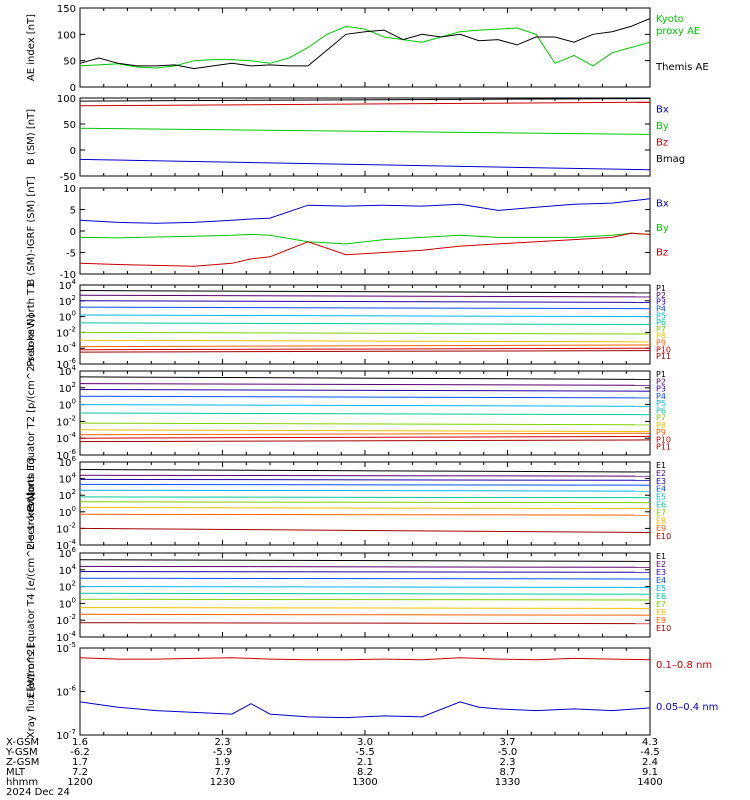 Image resolution: width=750 pixels, height=800 pixels. What do you see at coordinates (365, 710) in the screenshot?
I see `series-line-0-05-0-4-nm` at bounding box center [365, 710].